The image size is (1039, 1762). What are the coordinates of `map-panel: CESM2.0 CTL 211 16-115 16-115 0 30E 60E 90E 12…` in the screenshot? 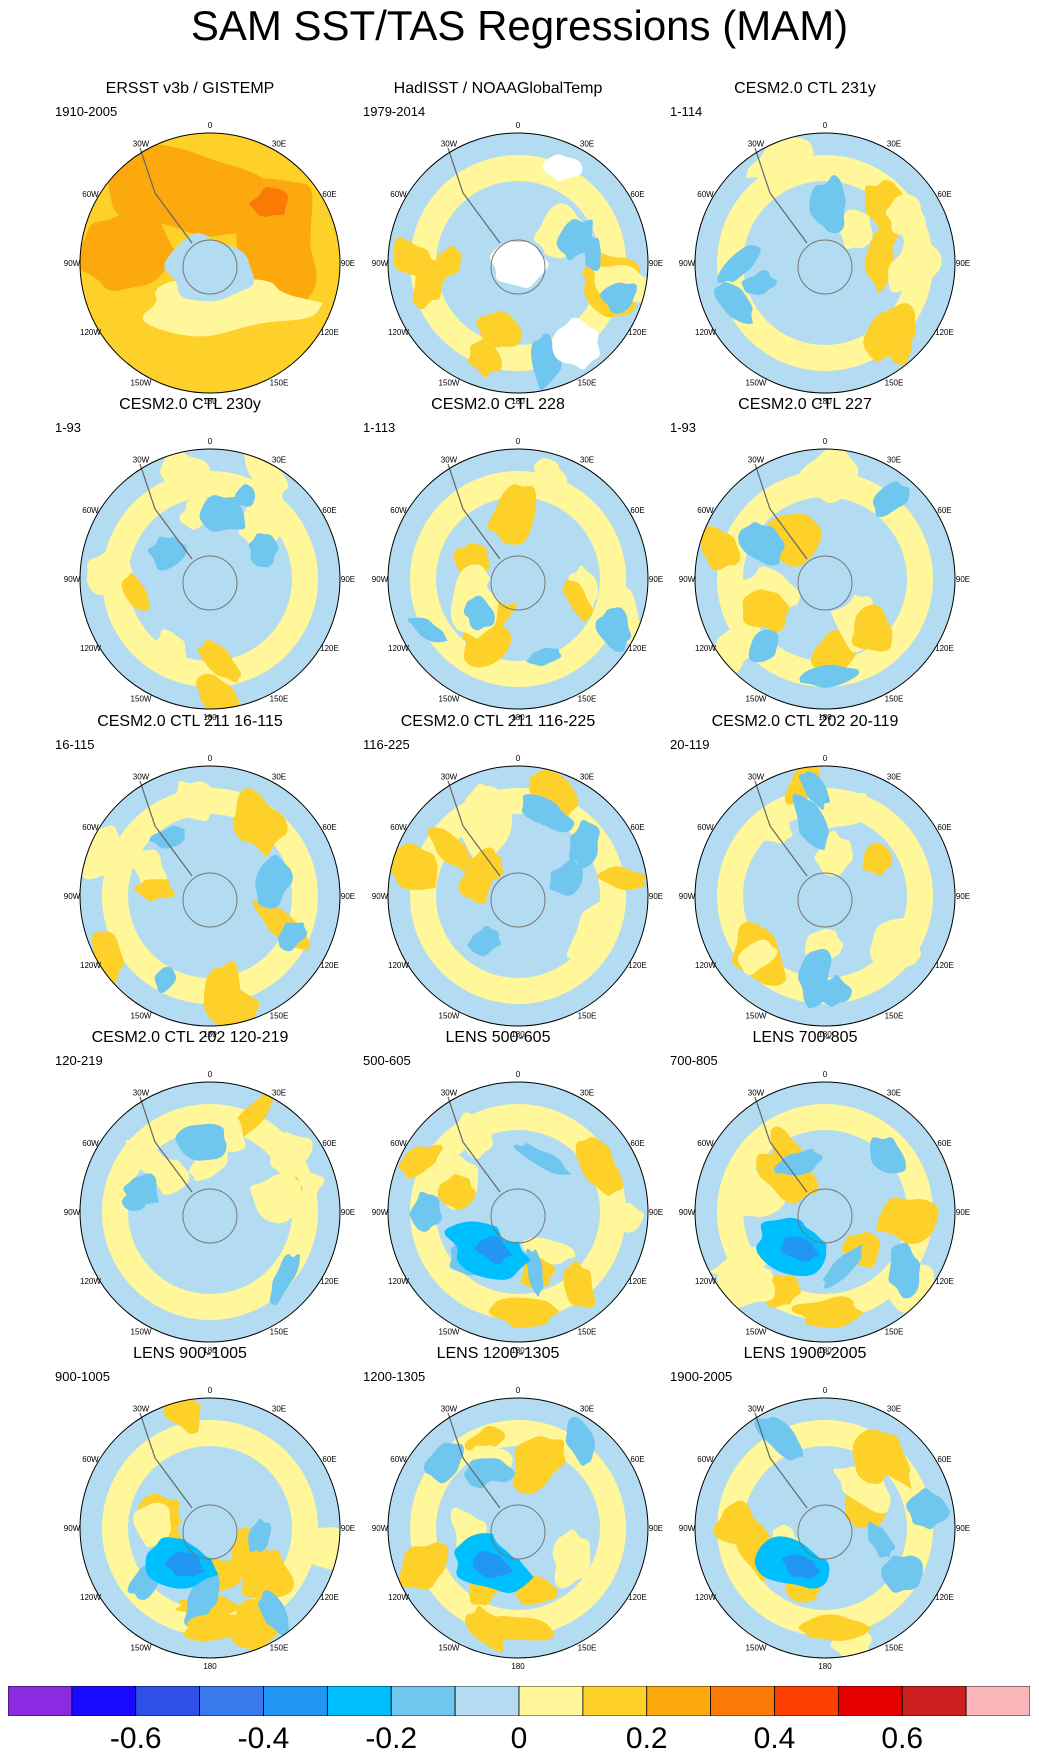 It's located at (197, 876).